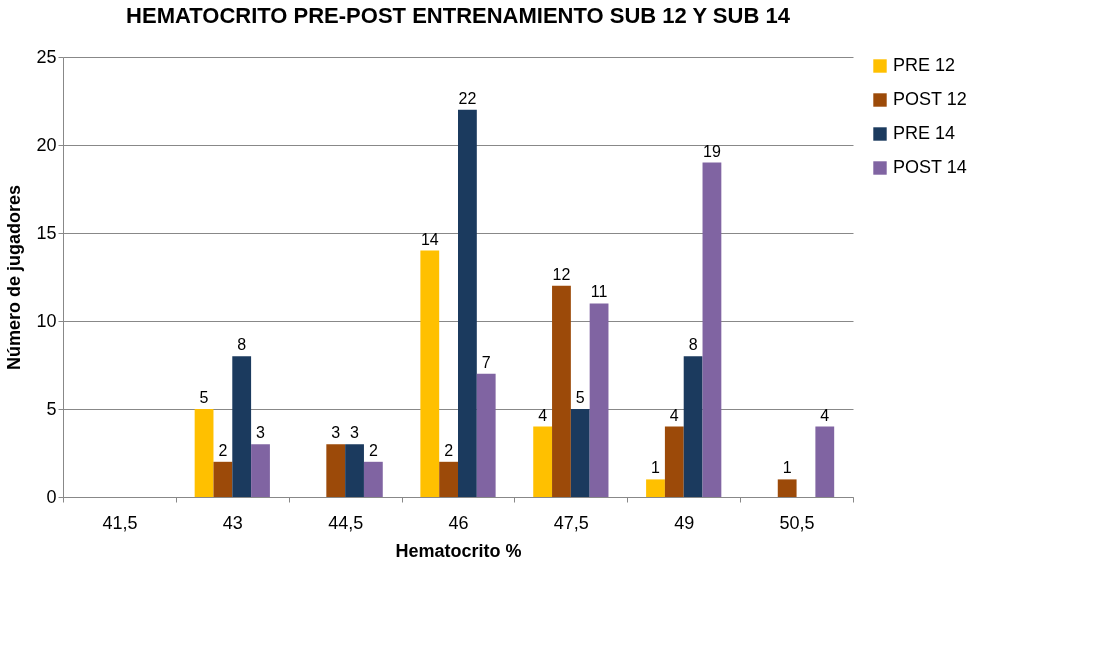 This screenshot has width=1094, height=661. What do you see at coordinates (599, 292) in the screenshot?
I see `data-label: 11` at bounding box center [599, 292].